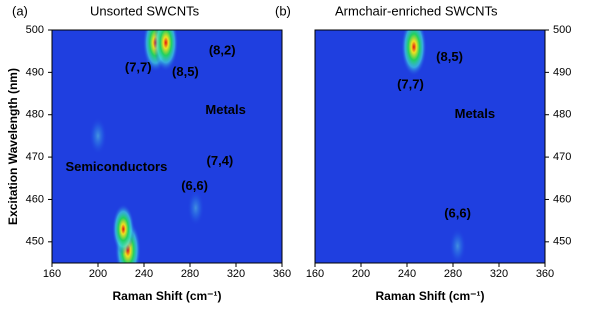 The image size is (601, 311). Describe the element at coordinates (416, 10) in the screenshot. I see `chart-title: Armchair-enriched SWCNTs` at that location.